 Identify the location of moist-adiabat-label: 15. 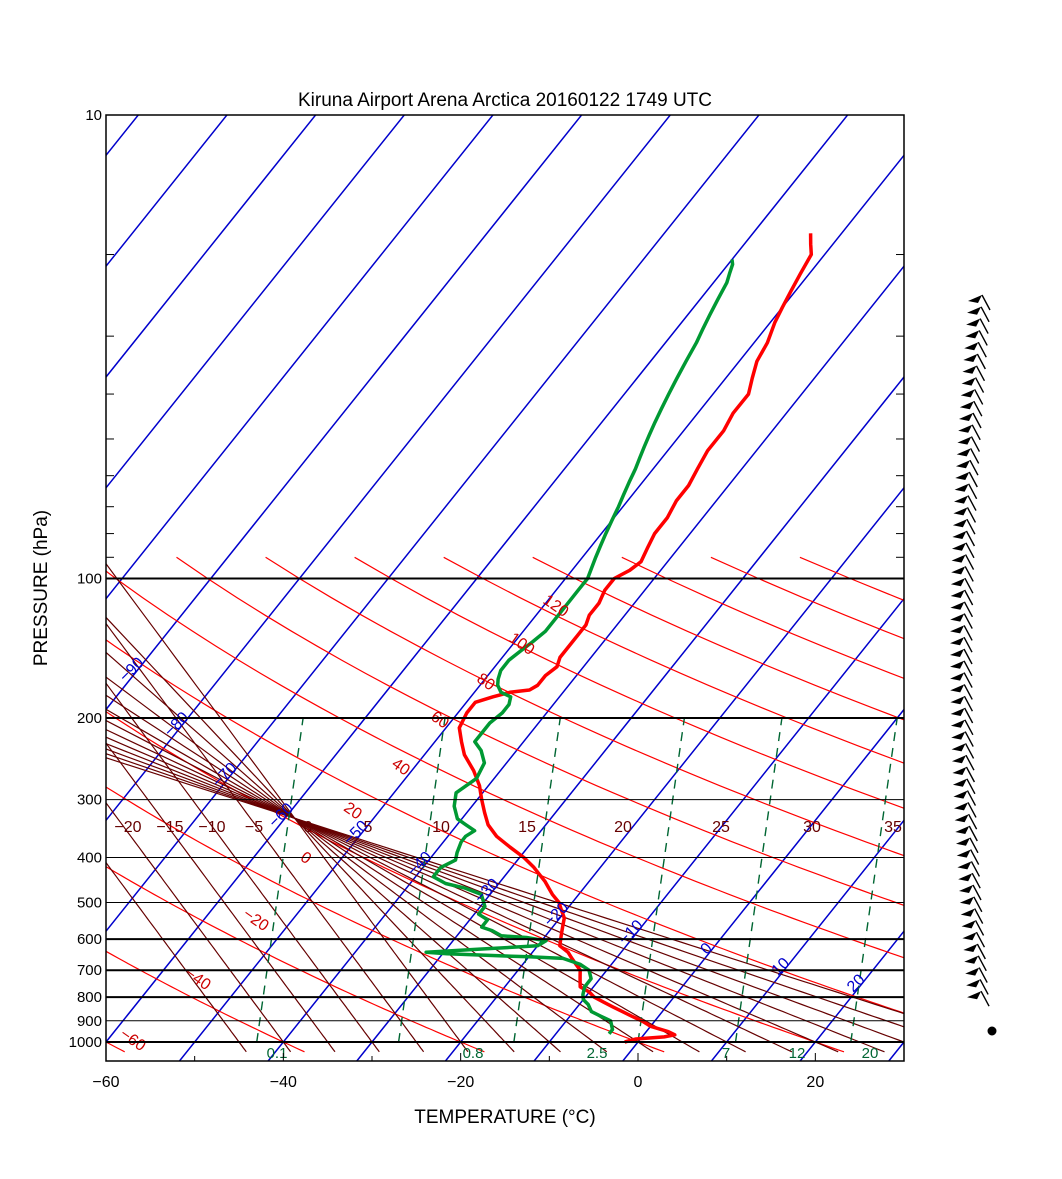
(527, 827).